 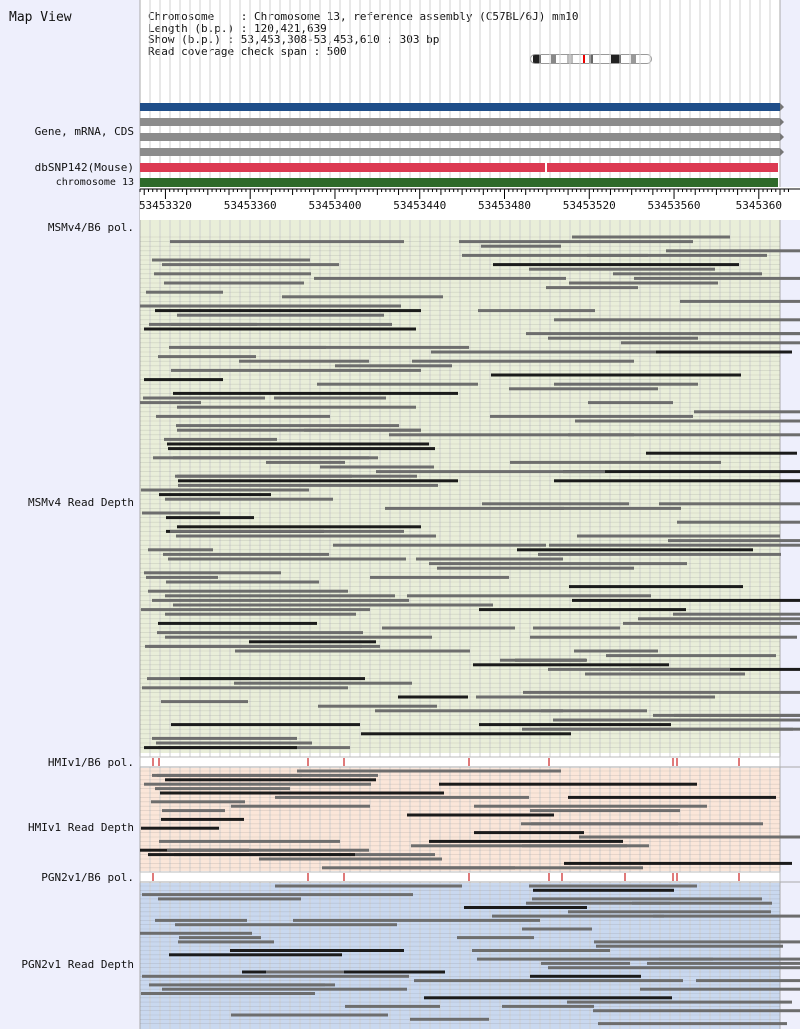 What do you see at coordinates (81, 502) in the screenshot?
I see `track-label-msmv4-depth: MSMv4 Read Depth` at bounding box center [81, 502].